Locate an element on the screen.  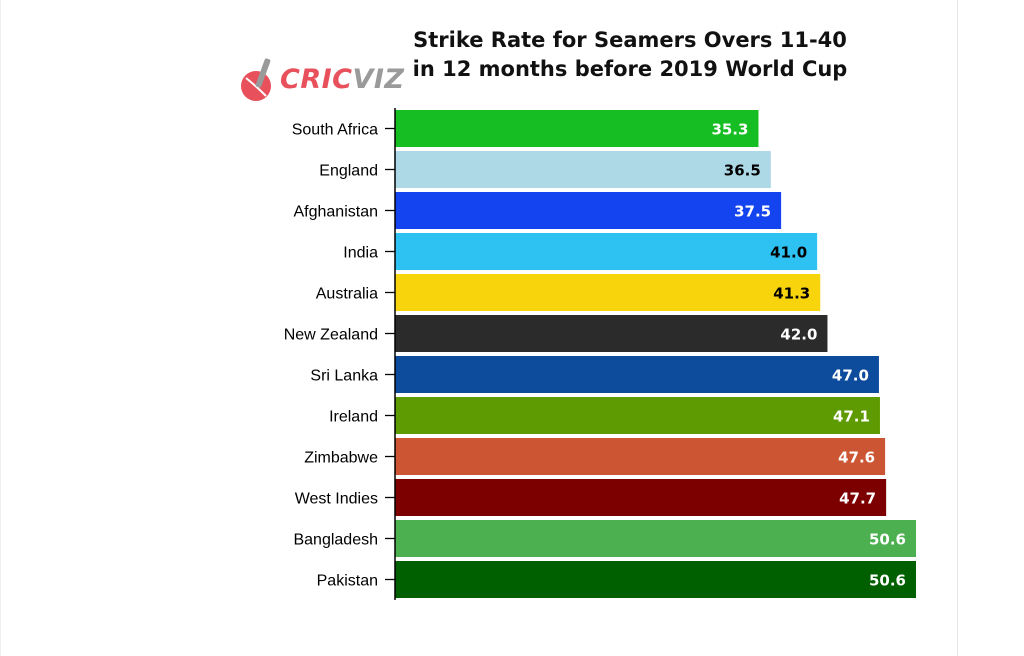
data-label: 47.0 is located at coordinates (850, 376).